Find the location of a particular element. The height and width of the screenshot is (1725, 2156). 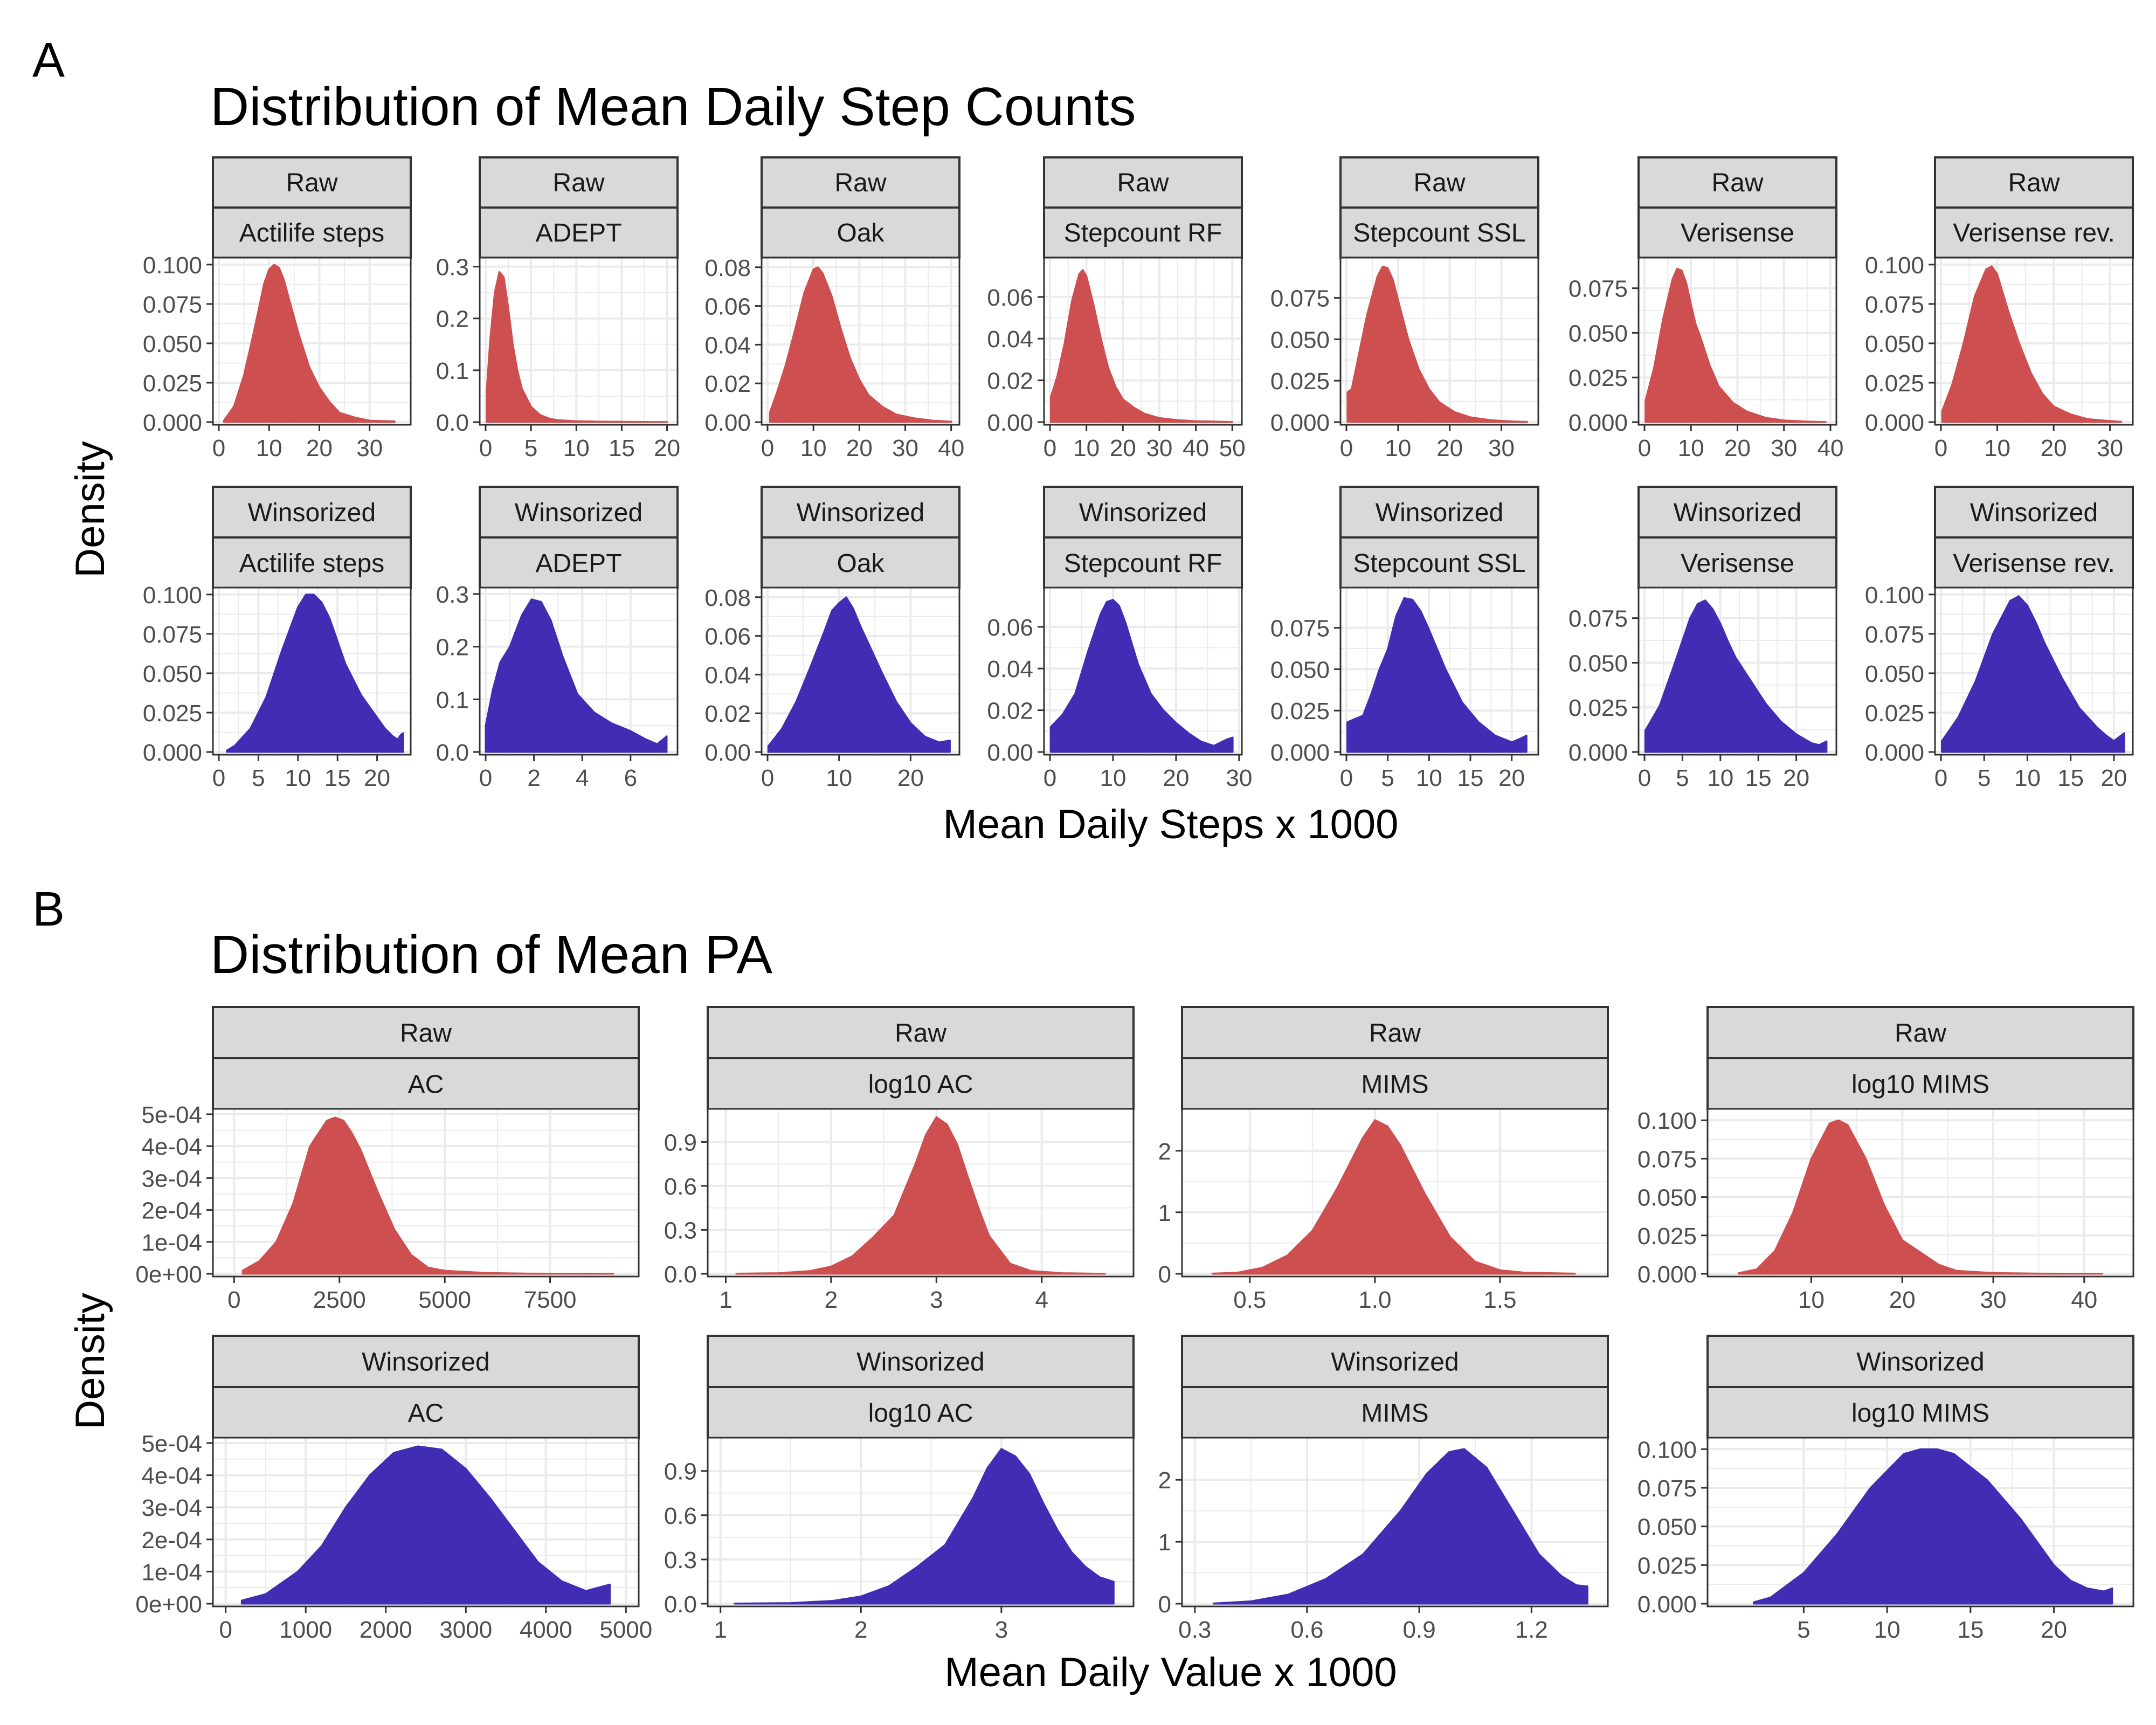

y-tick-label: 0.08 is located at coordinates (727, 268).